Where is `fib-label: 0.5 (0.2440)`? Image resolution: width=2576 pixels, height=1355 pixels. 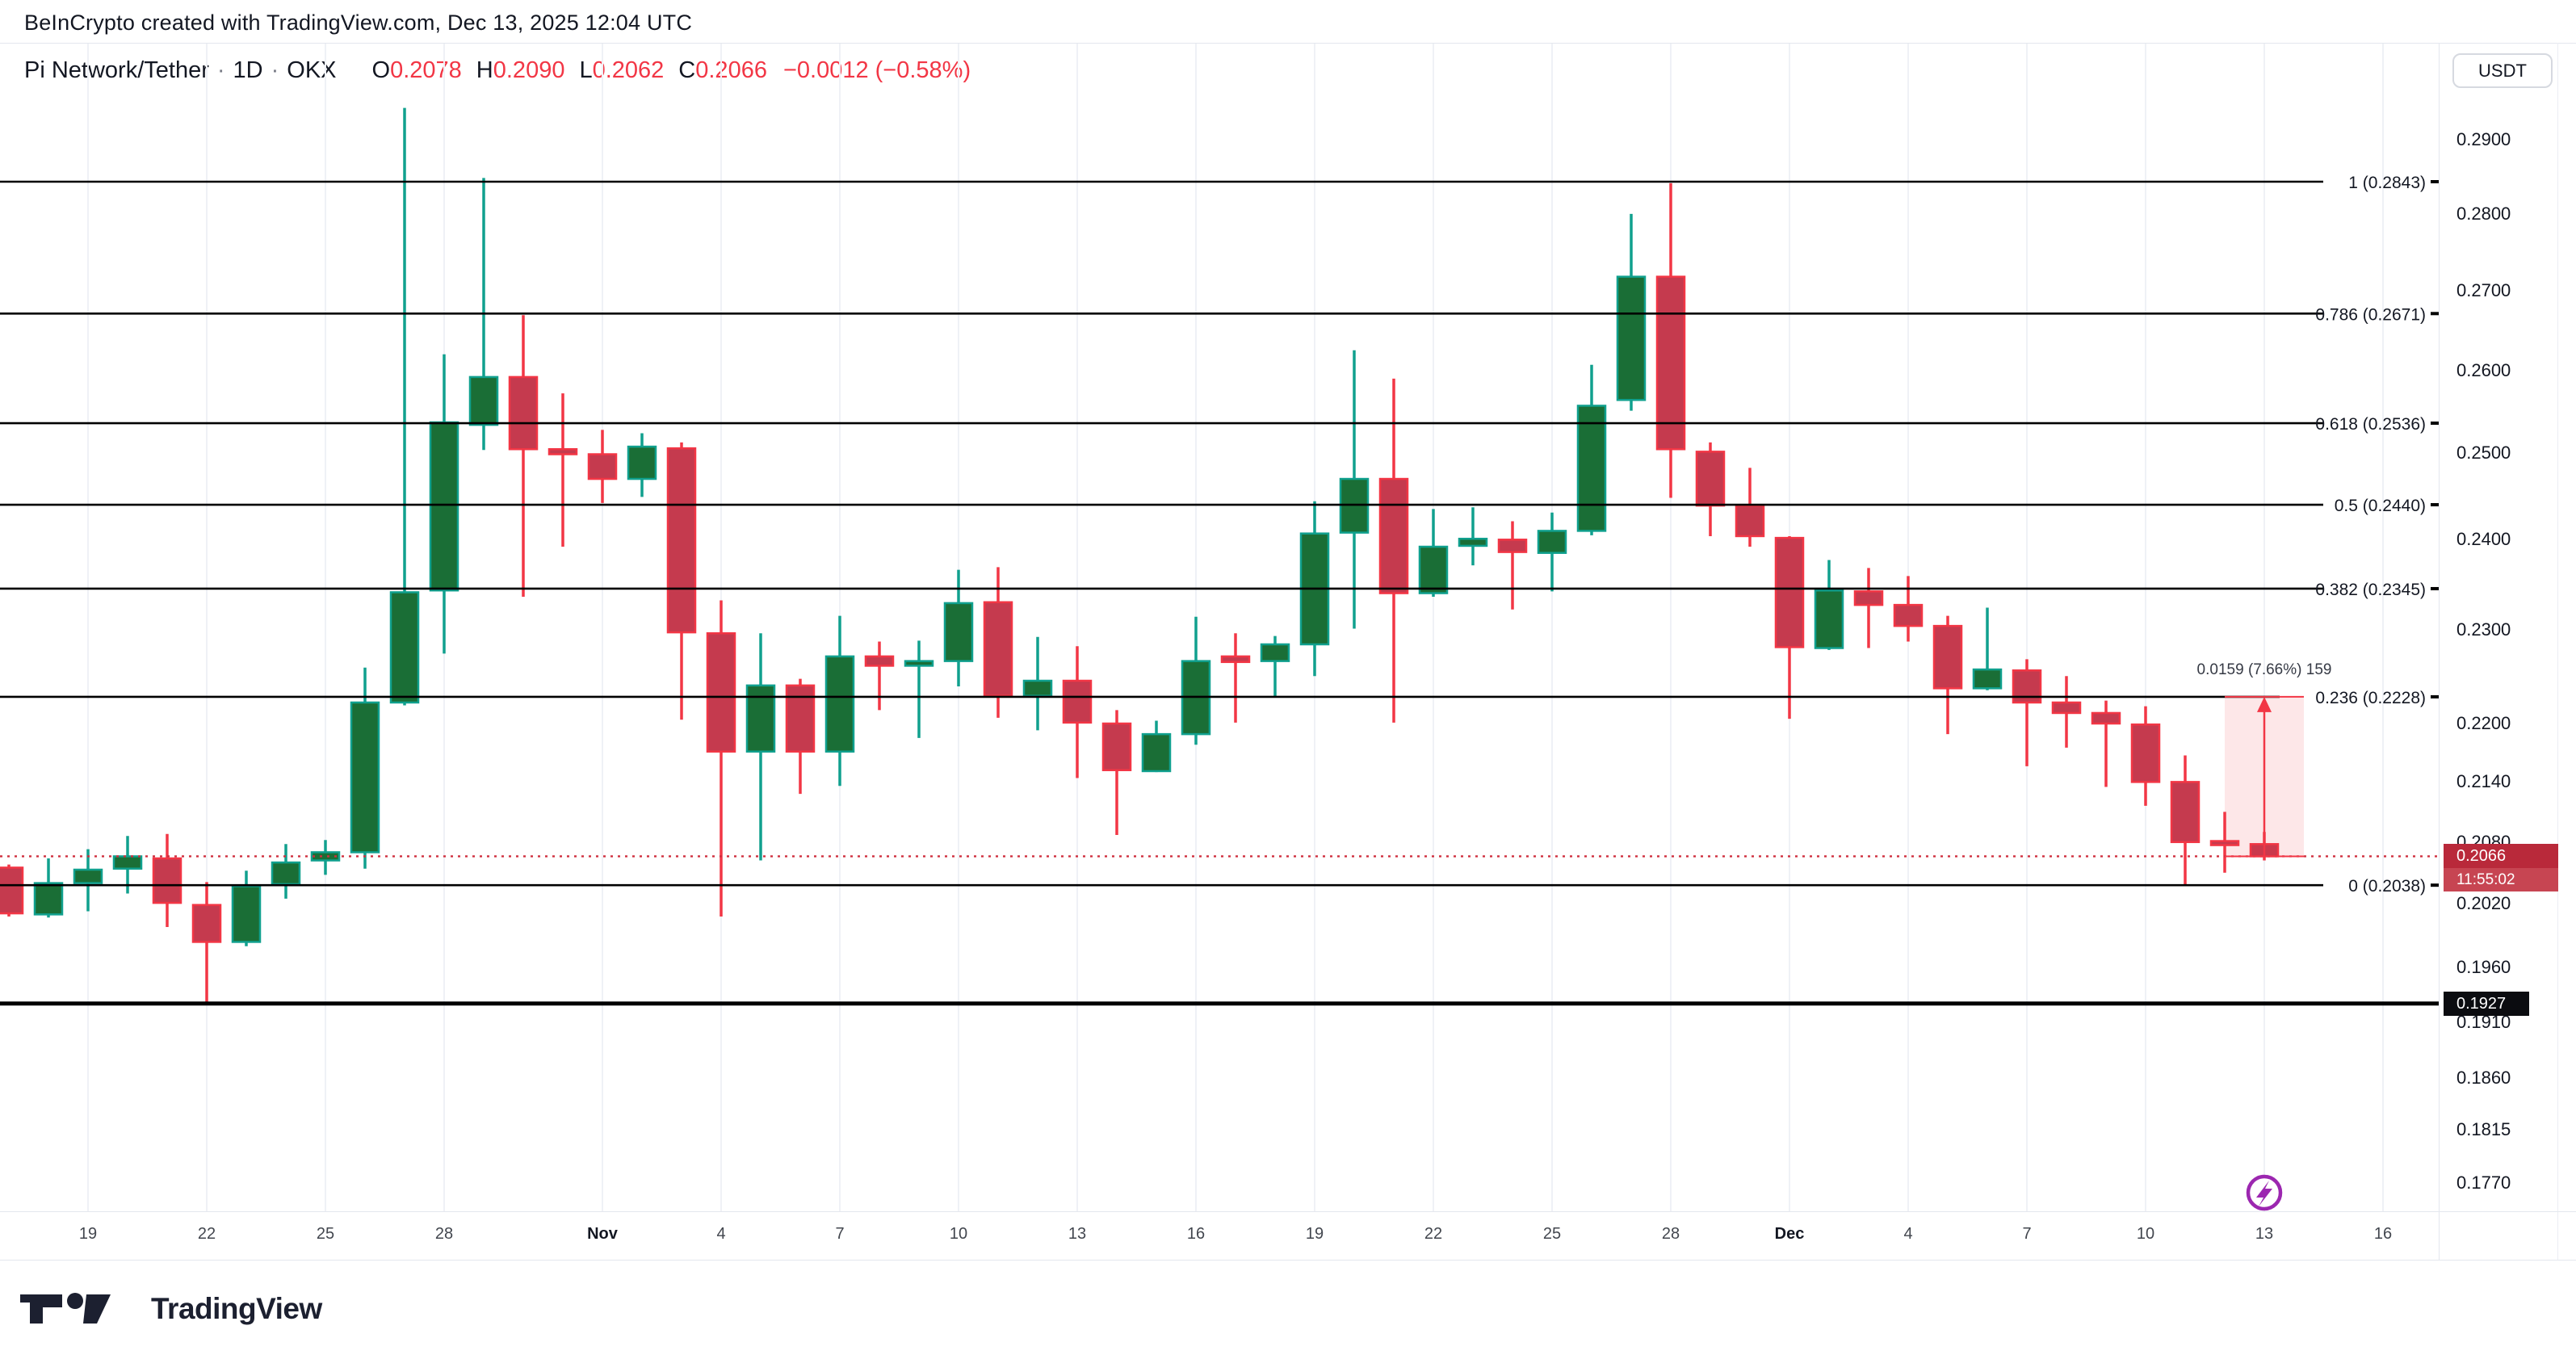
fib-label: 0.5 (0.2440) is located at coordinates (2380, 506).